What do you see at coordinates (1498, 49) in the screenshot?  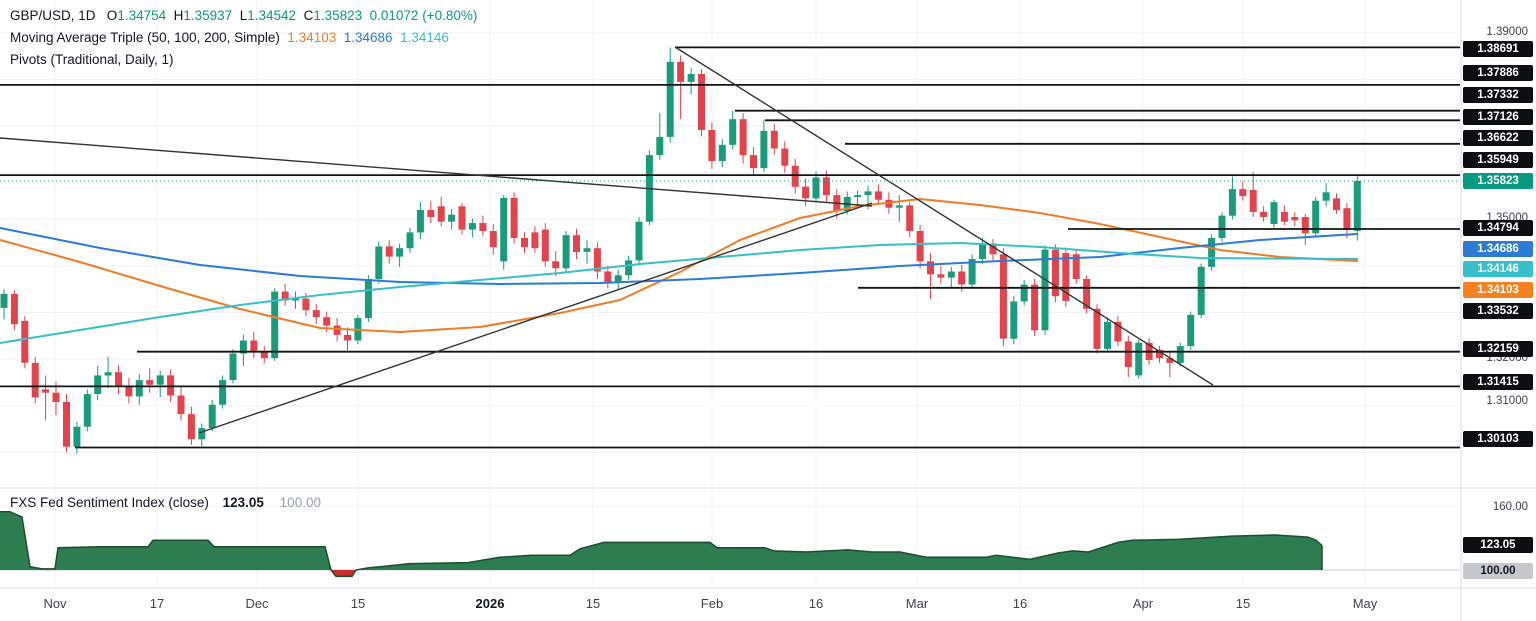 I see `price-badge-black: 1.38691` at bounding box center [1498, 49].